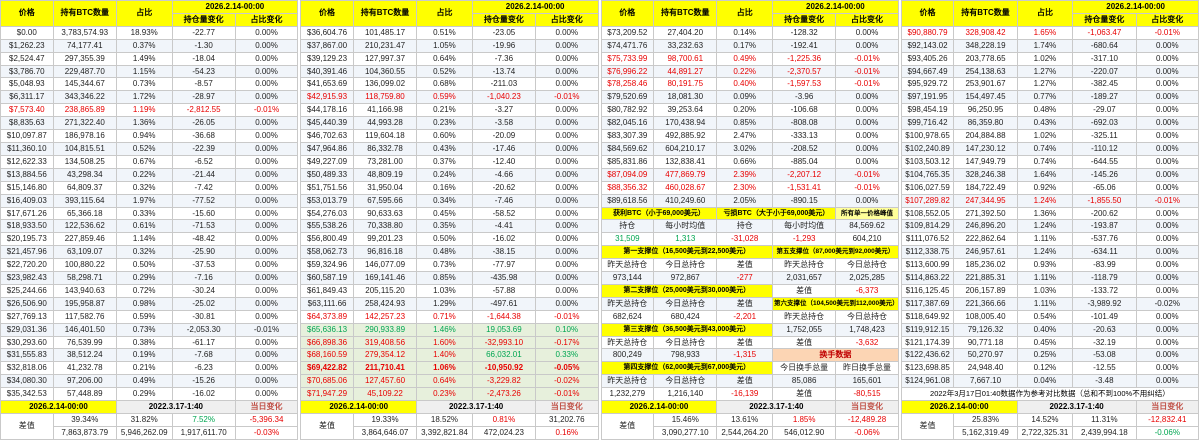 Image resolution: width=1199 pixels, height=447 pixels. I want to click on cell: 第五支撑位（87,000美元到92,000美元）, so click(835, 252).